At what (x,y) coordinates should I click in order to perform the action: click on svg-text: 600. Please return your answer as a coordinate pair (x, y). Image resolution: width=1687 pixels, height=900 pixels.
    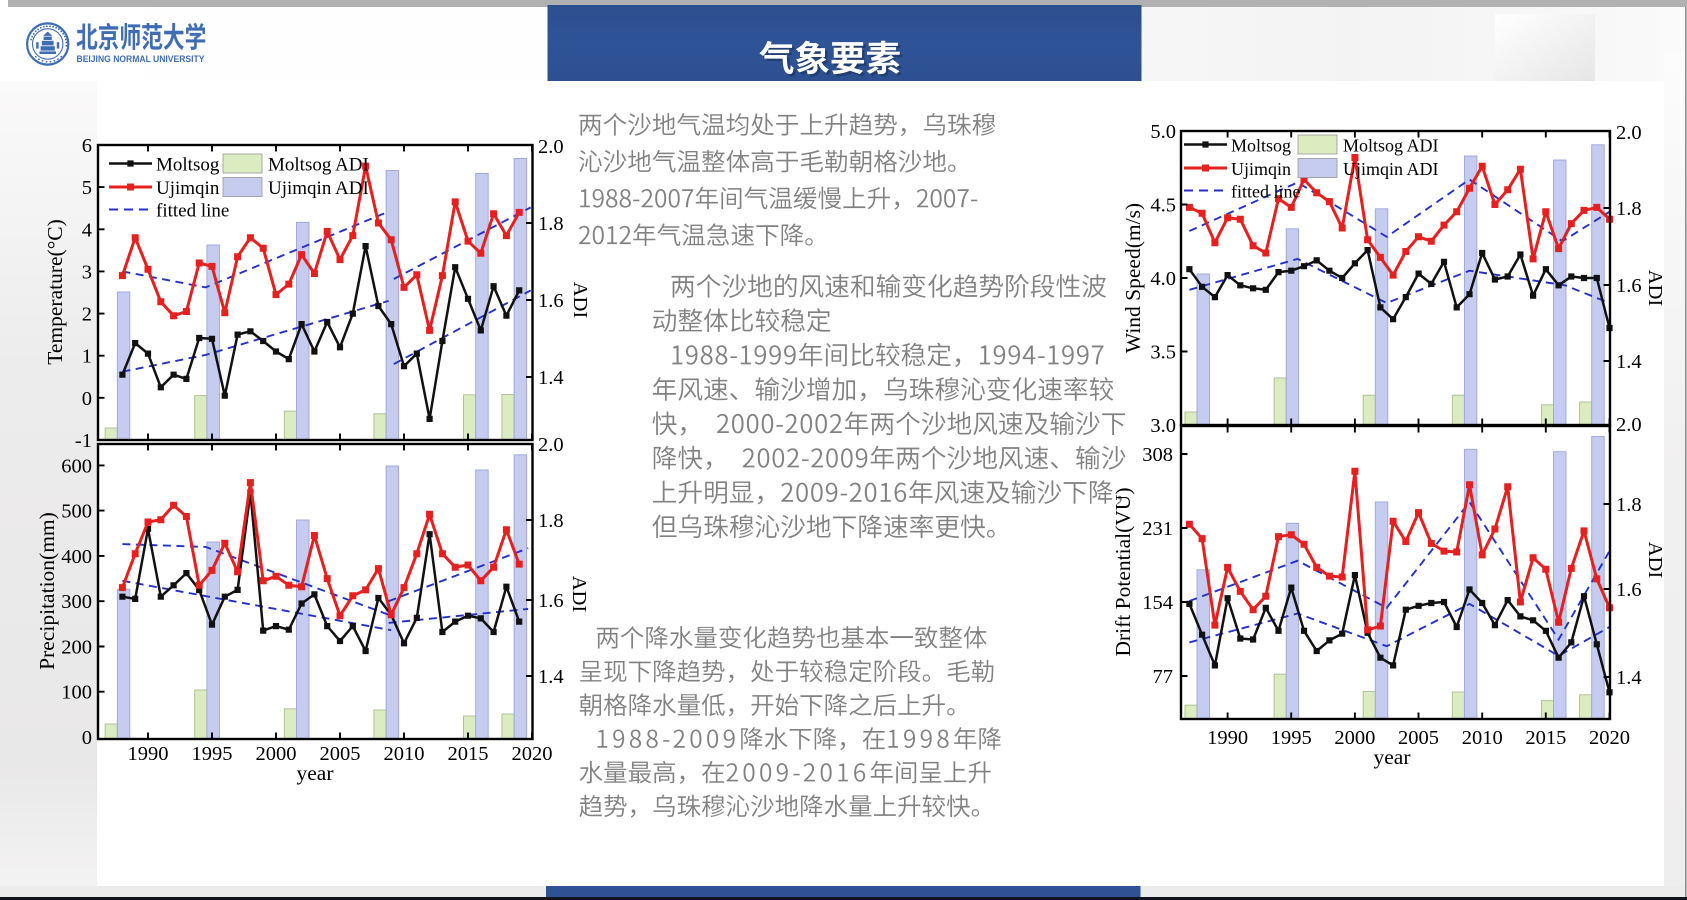
    Looking at the image, I should click on (76, 466).